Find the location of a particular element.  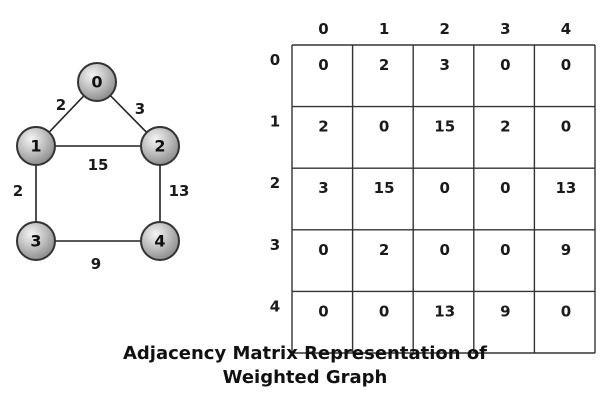

edge-weight-0-1: 2 is located at coordinates (61, 105).